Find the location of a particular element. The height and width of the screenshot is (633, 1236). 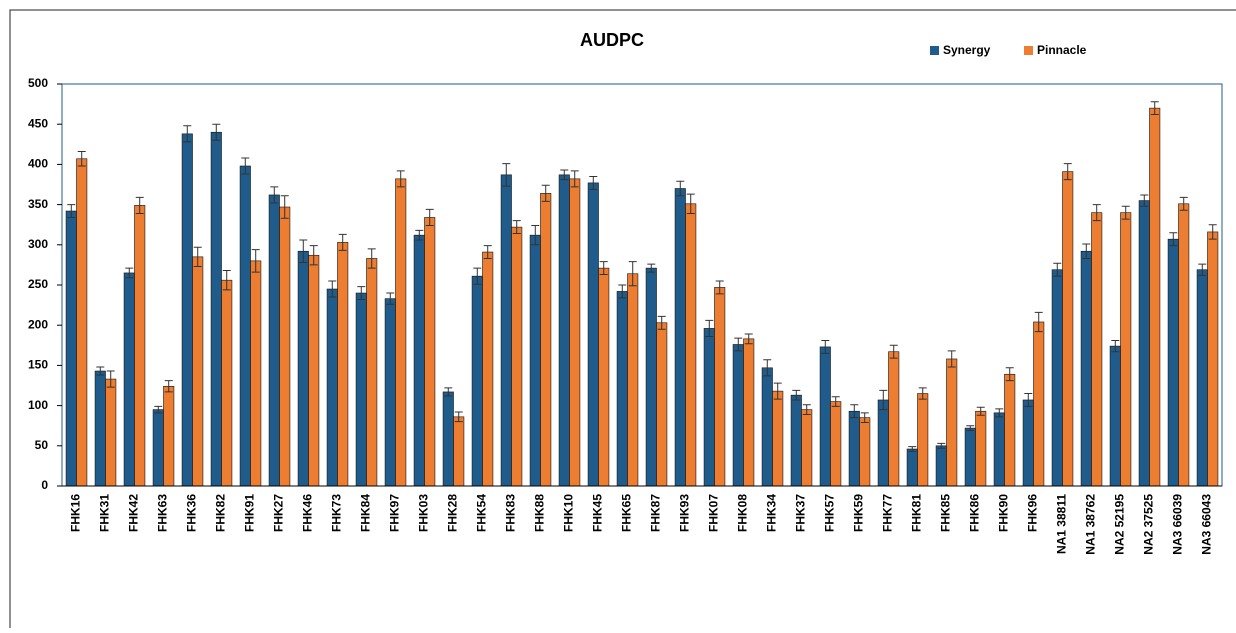

y-tick-label: 300 is located at coordinates (38, 244).